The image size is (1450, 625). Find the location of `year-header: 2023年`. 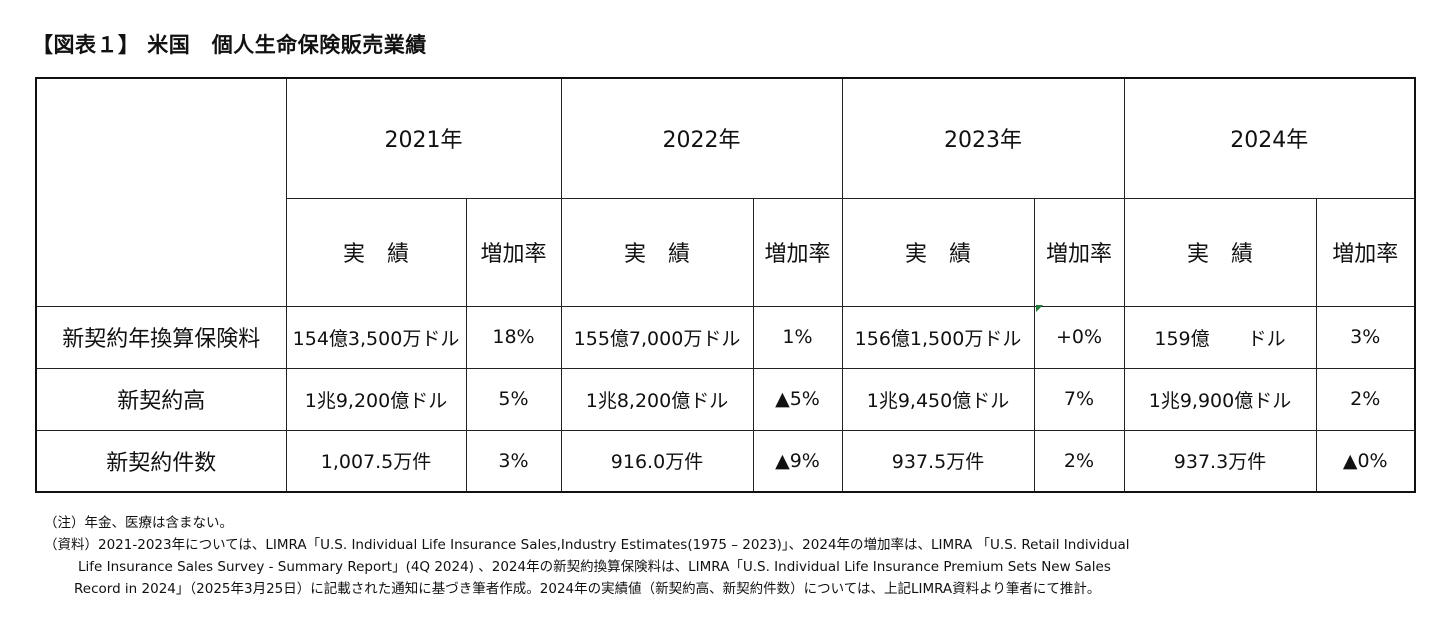

year-header: 2023年 is located at coordinates (983, 138).